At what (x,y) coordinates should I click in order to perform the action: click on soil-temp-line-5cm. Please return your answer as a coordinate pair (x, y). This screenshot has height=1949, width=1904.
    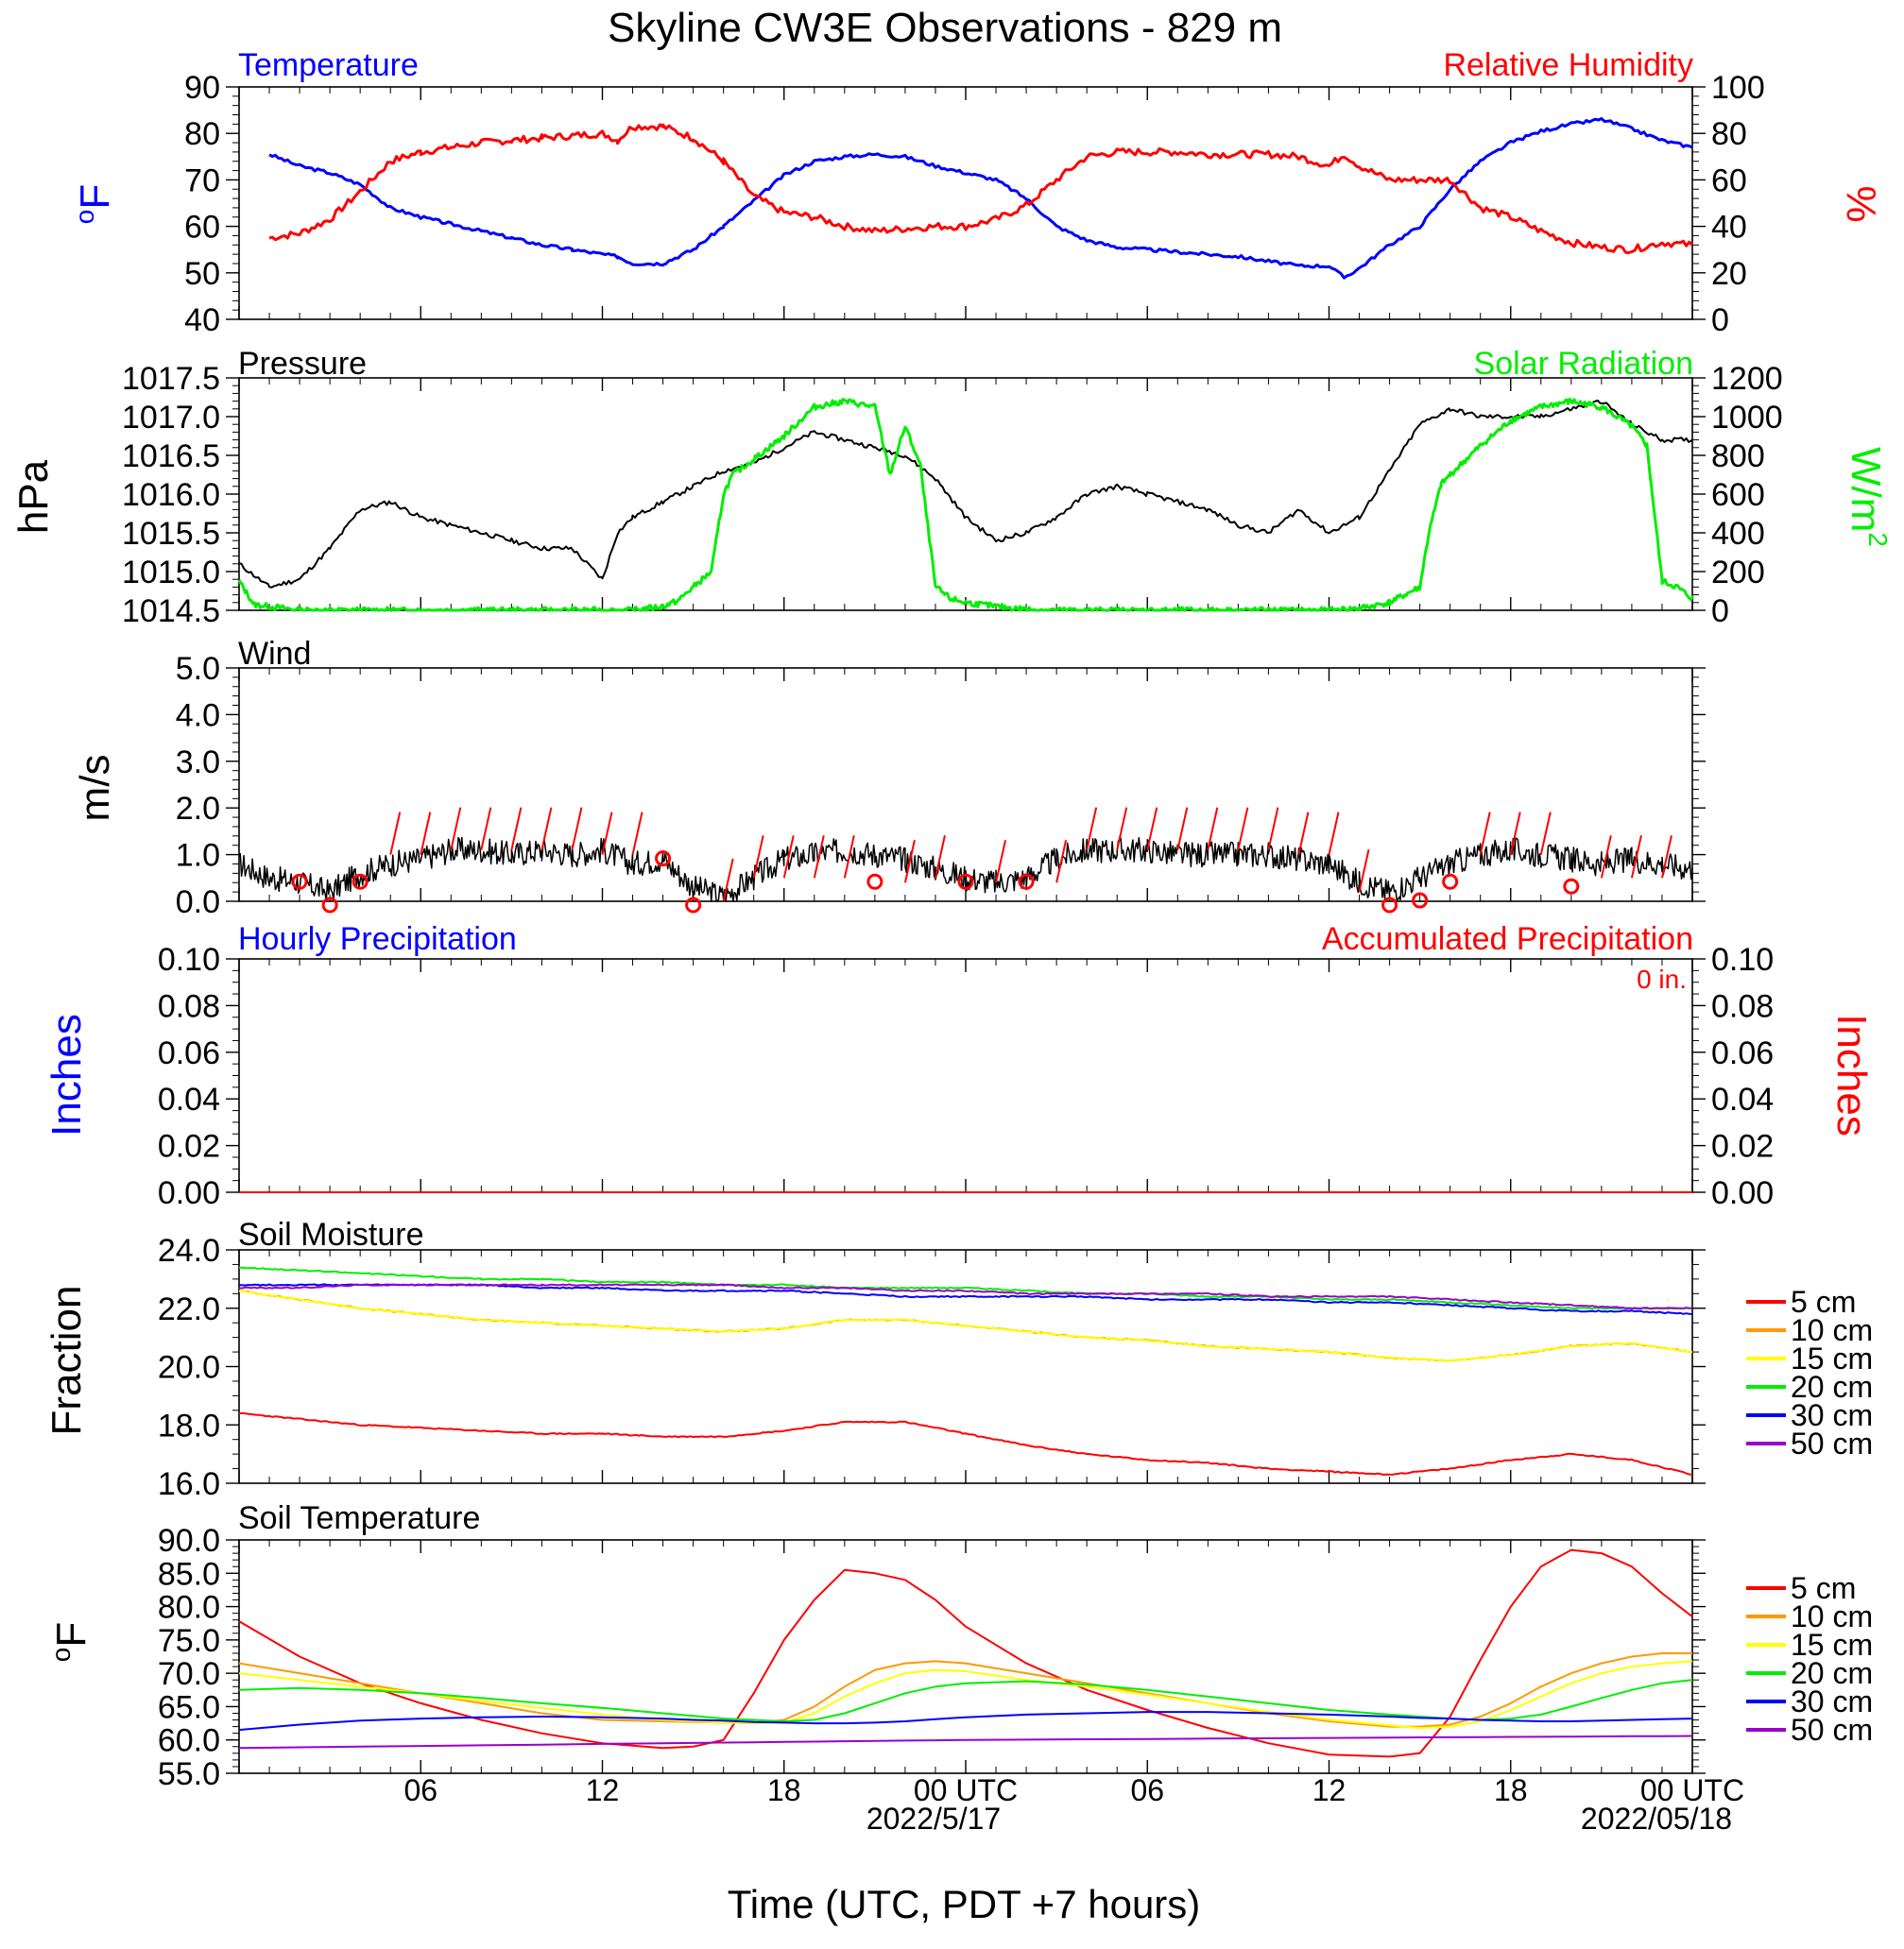
    Looking at the image, I should click on (965, 1653).